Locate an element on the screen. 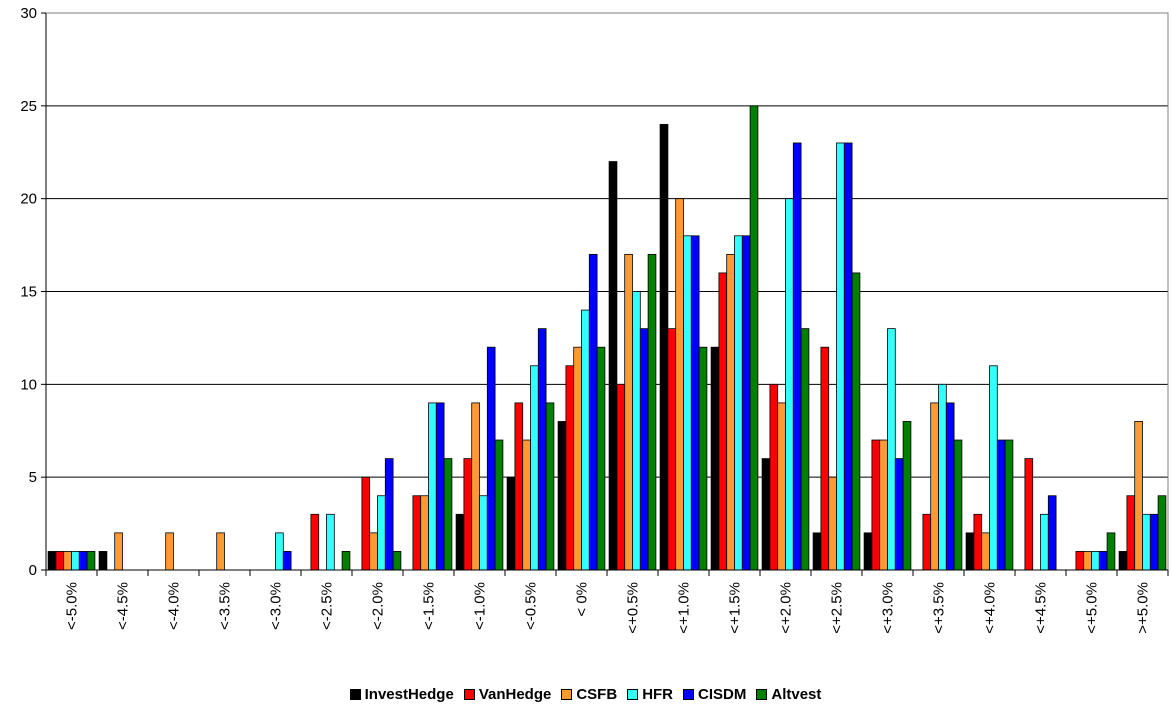 This screenshot has width=1171, height=707. x-tick-label: <+3.0% is located at coordinates (888, 608).